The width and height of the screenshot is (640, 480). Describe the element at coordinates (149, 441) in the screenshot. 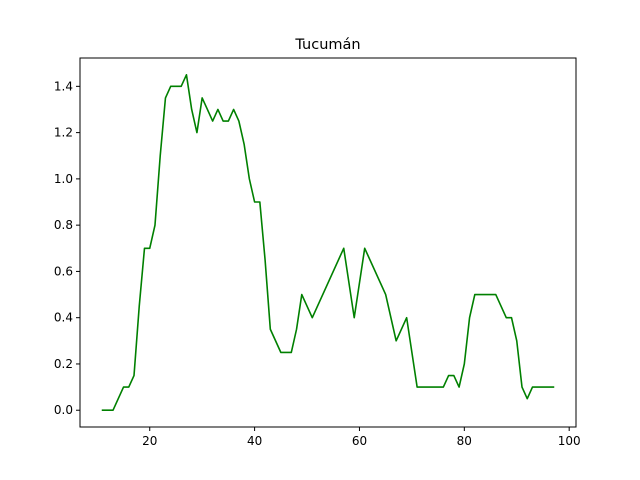

I see `x-tick-label: 20` at that location.